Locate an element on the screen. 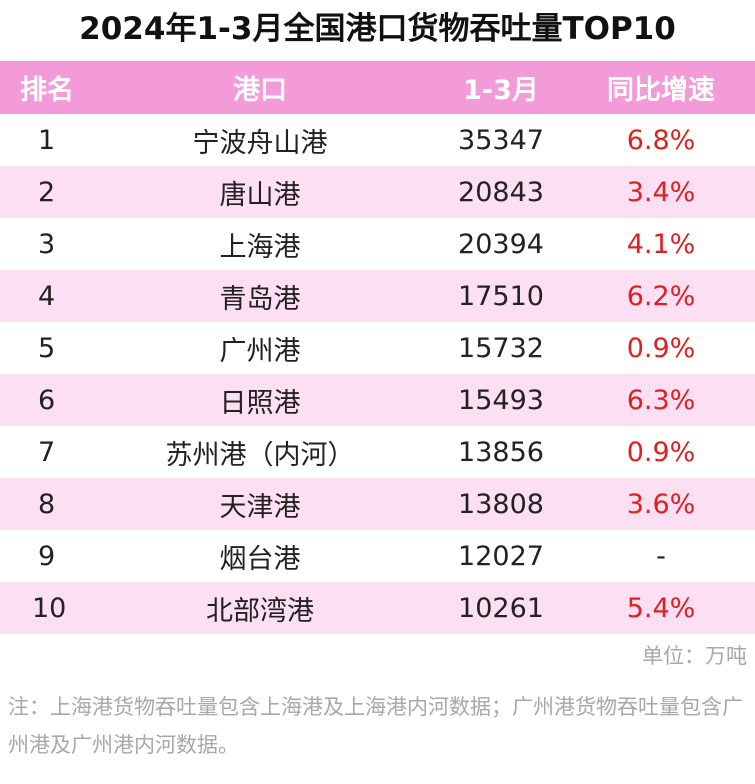 This screenshot has height=784, width=755. port-cell: 宁波舟山港 is located at coordinates (260, 143).